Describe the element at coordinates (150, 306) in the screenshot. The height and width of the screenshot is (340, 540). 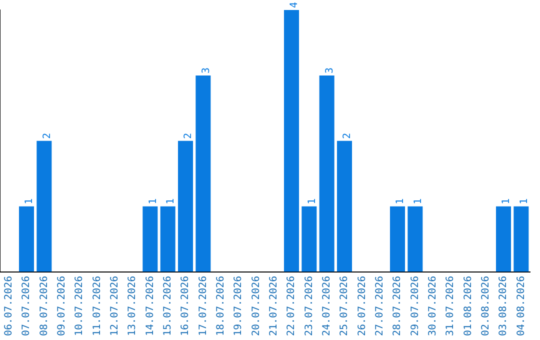
I see `x-tick-label: 14.07.2026` at that location.